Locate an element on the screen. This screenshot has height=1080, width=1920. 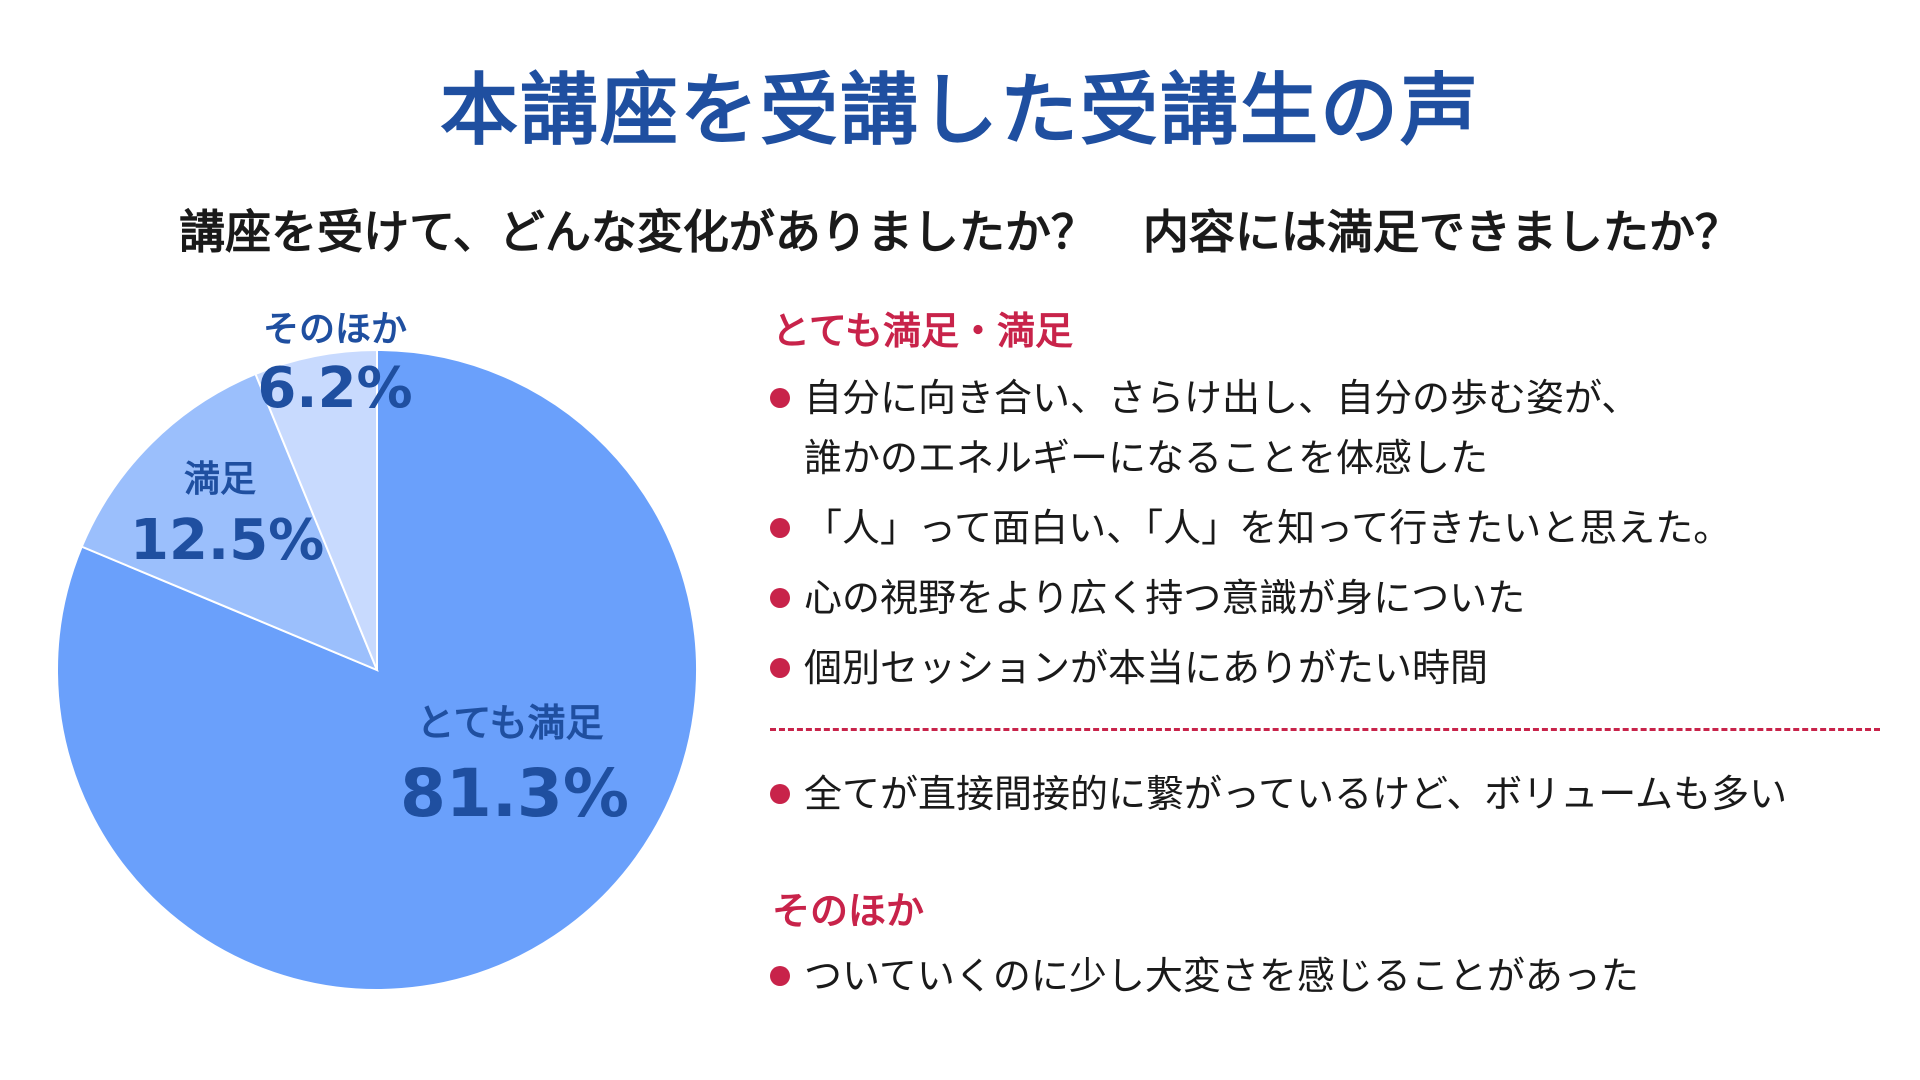
satisfied-heading: とても満足・満足 is located at coordinates (922, 331).